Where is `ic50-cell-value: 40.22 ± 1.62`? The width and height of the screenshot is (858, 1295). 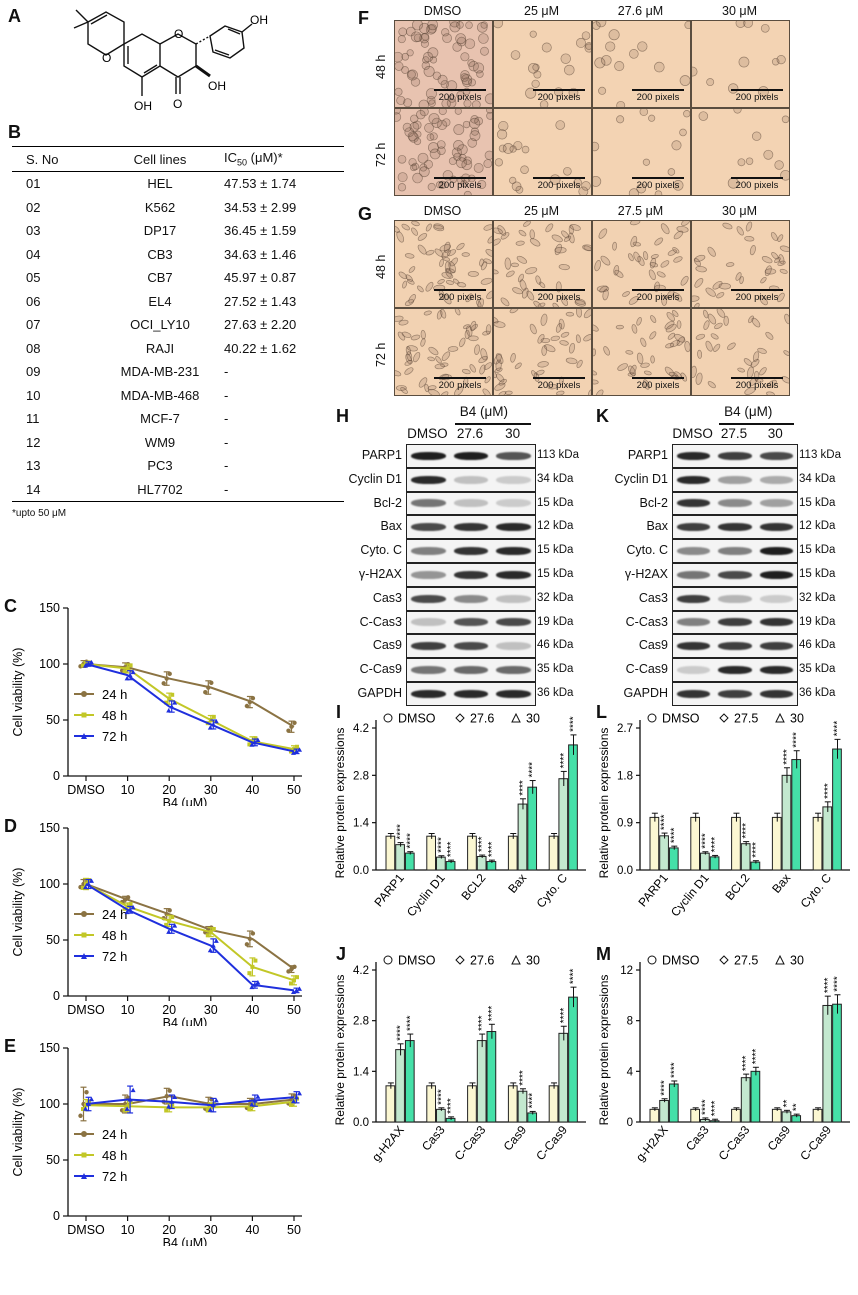
ic50-cell-value: 40.22 ± 1.62 is located at coordinates (260, 348).